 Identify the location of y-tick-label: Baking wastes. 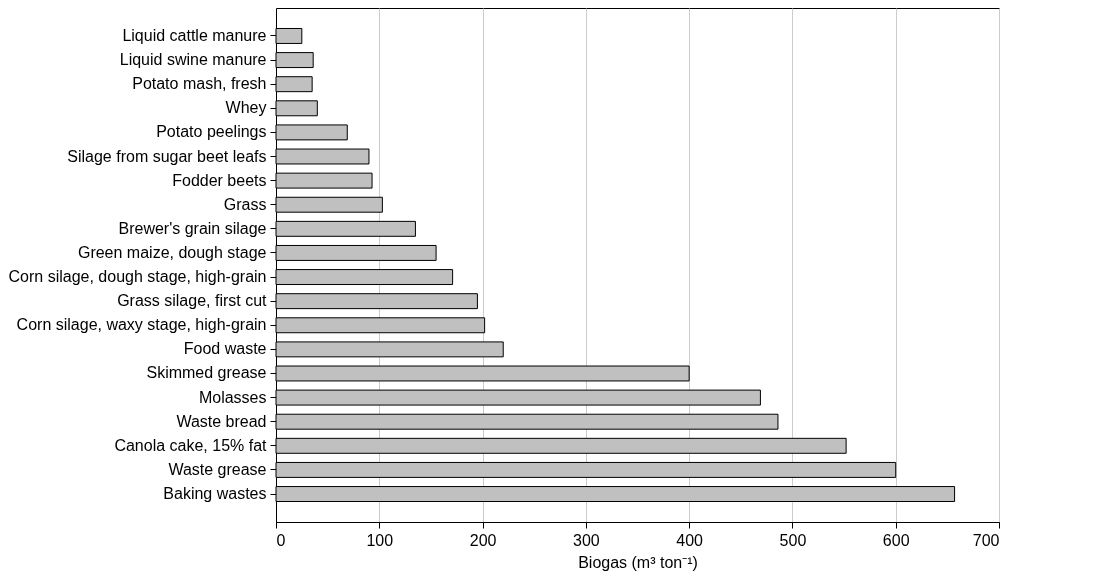
(215, 494).